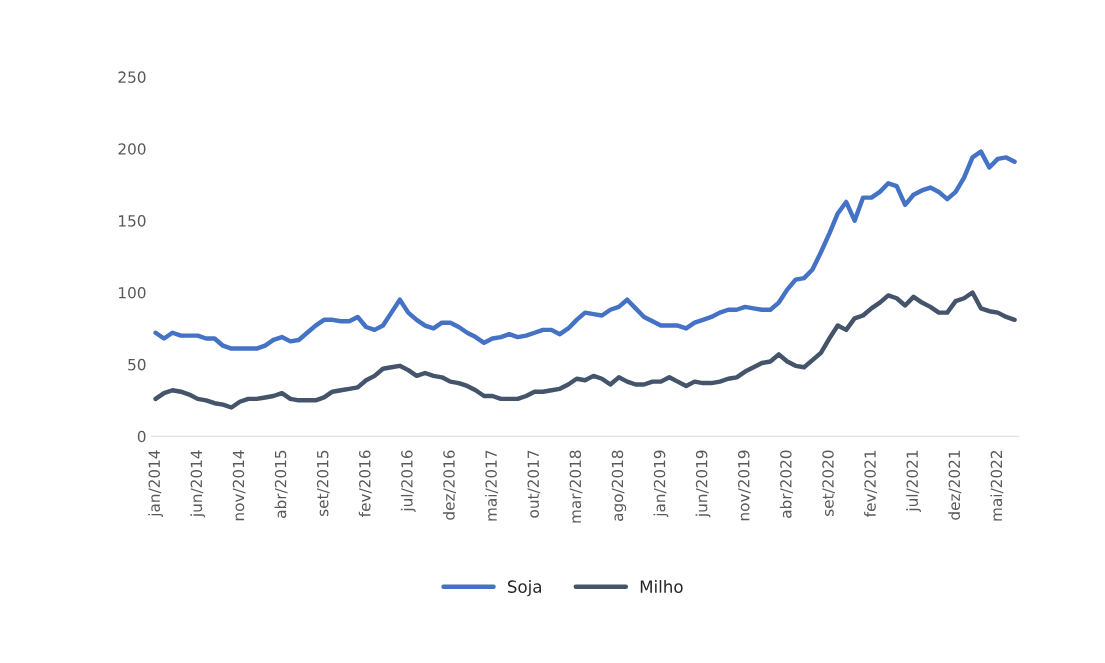  What do you see at coordinates (365, 483) in the screenshot?
I see `x-tick-label: fev/2016` at bounding box center [365, 483].